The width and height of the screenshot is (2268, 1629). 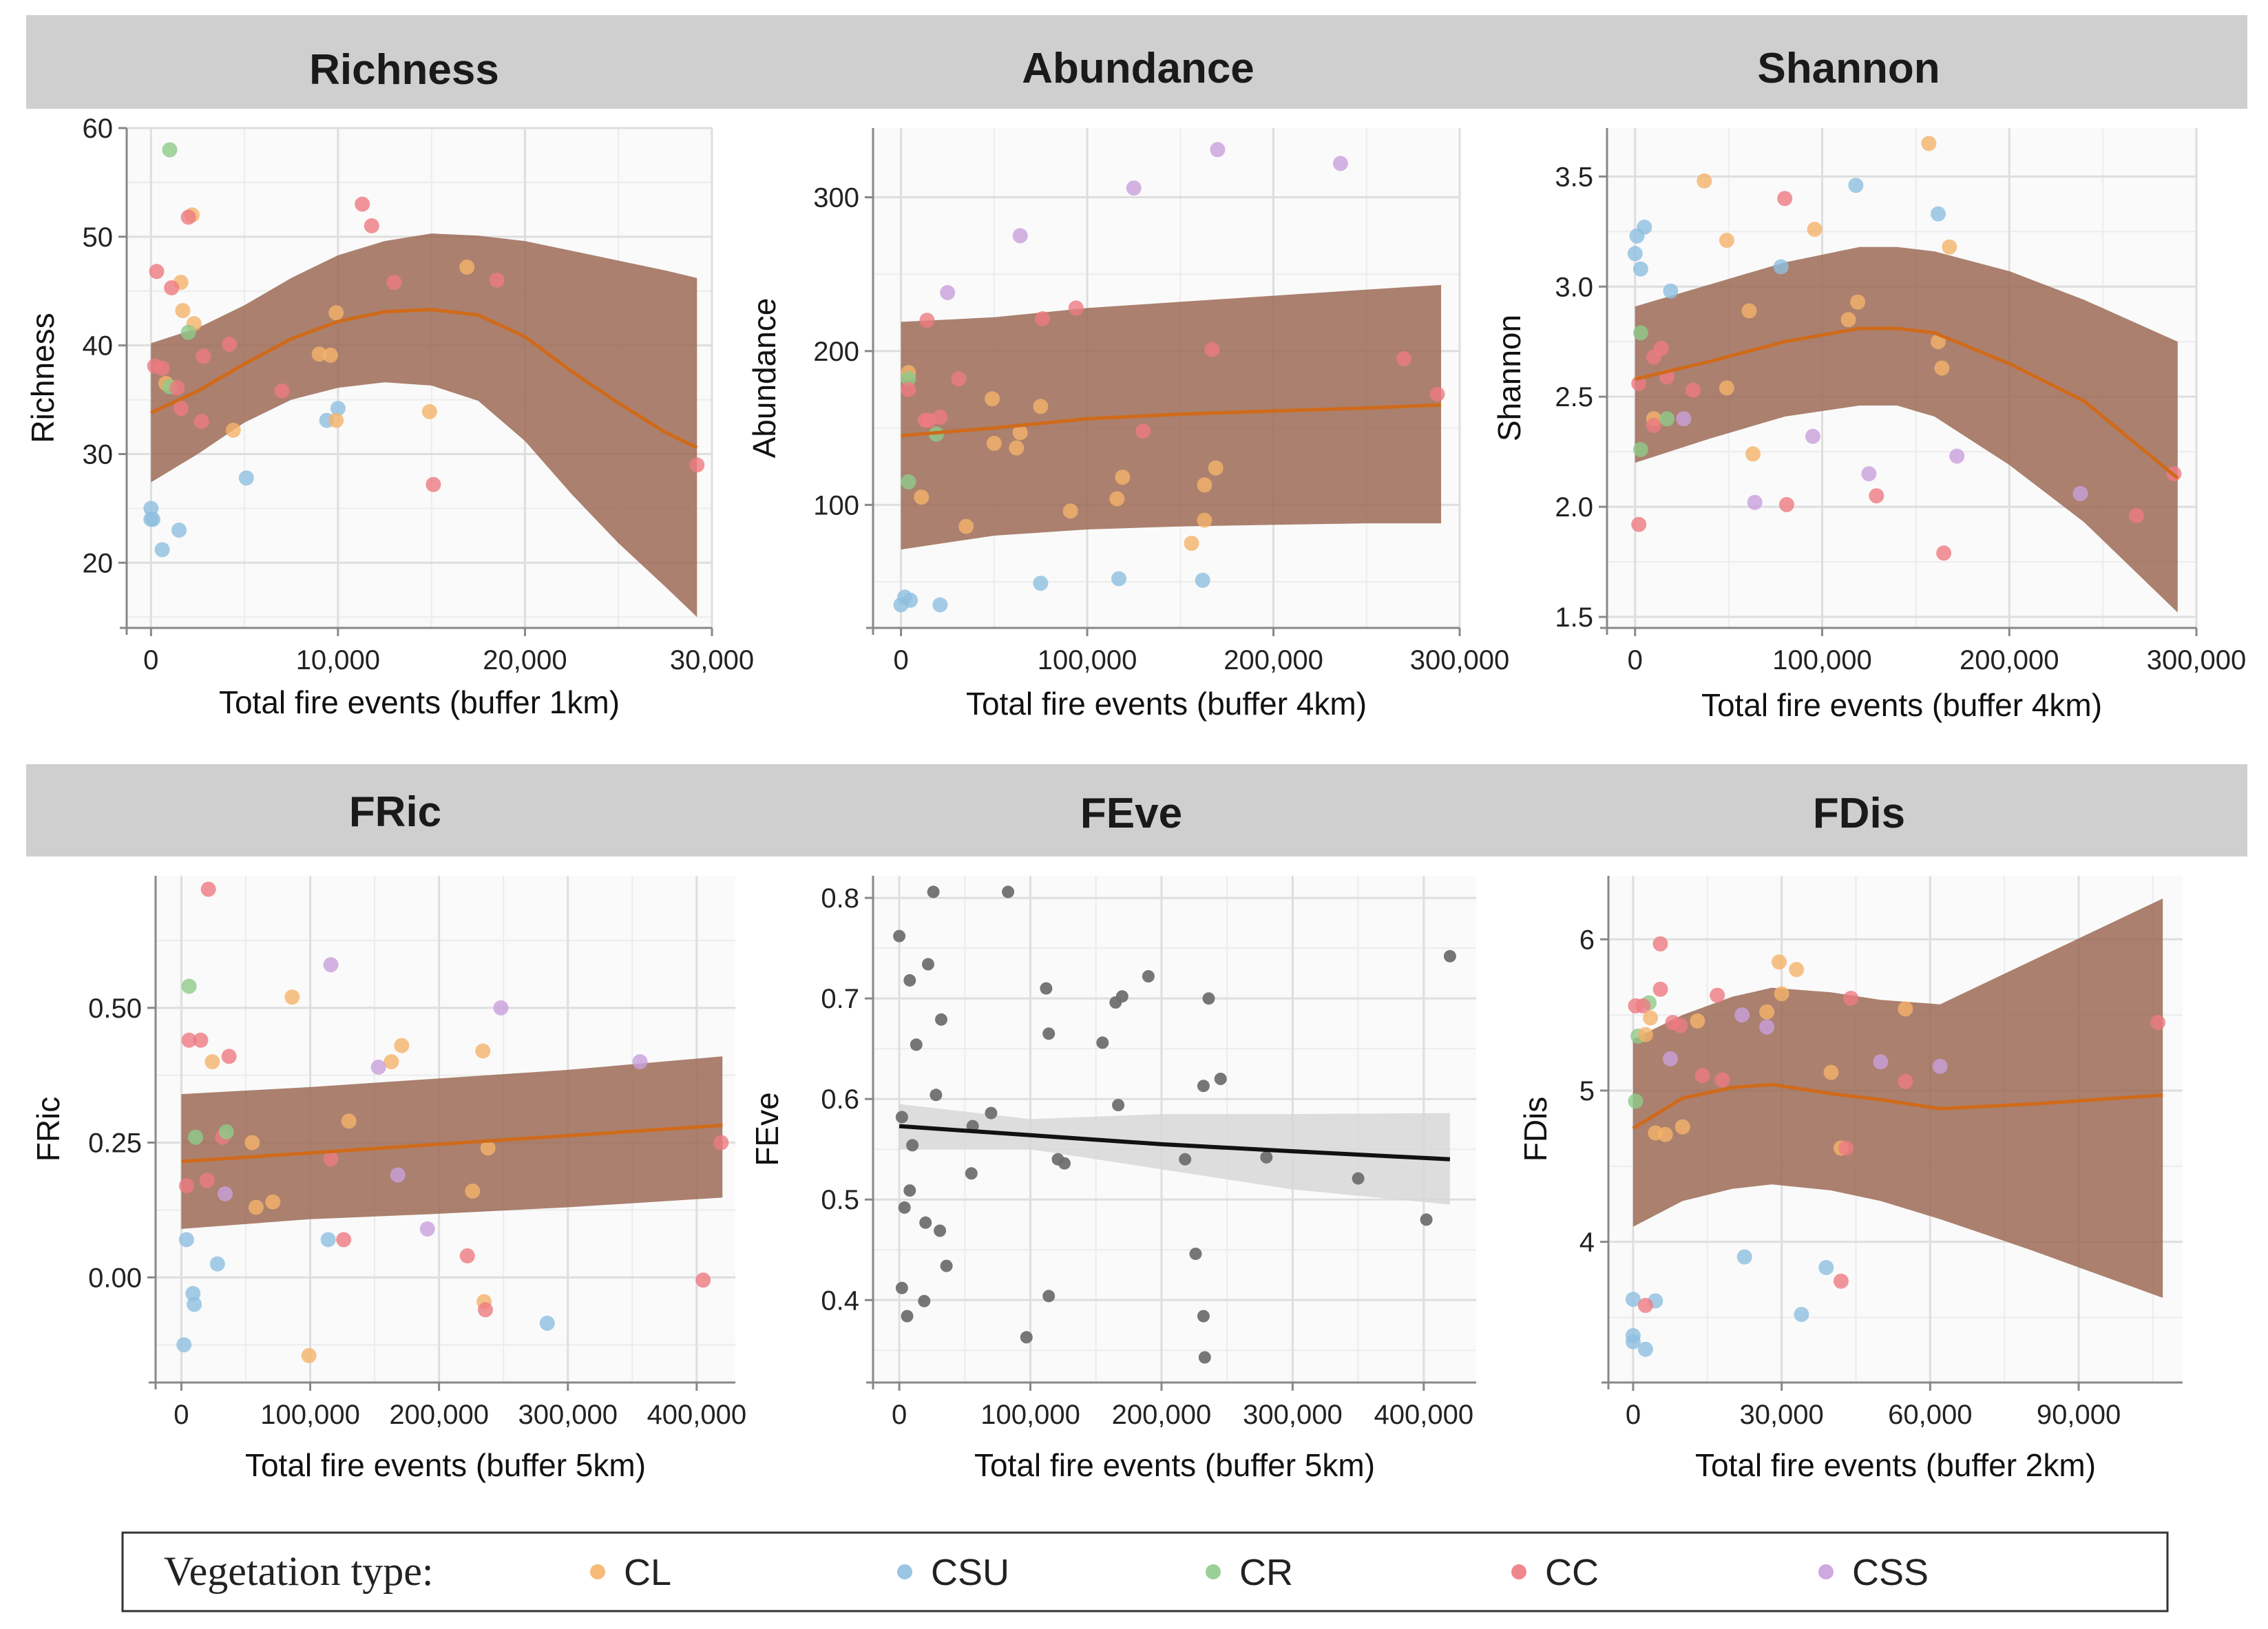 I want to click on y-tick-label: 60, so click(x=98, y=129).